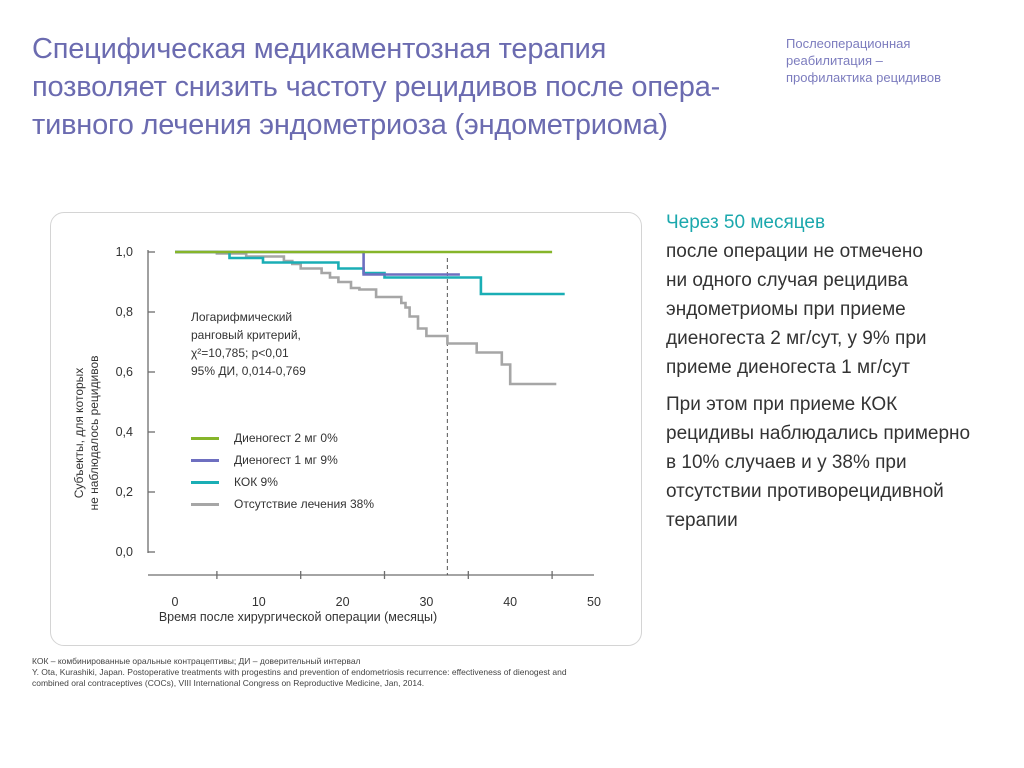 The image size is (1024, 768). I want to click on section-tag-line: реабилитация –, so click(834, 60).